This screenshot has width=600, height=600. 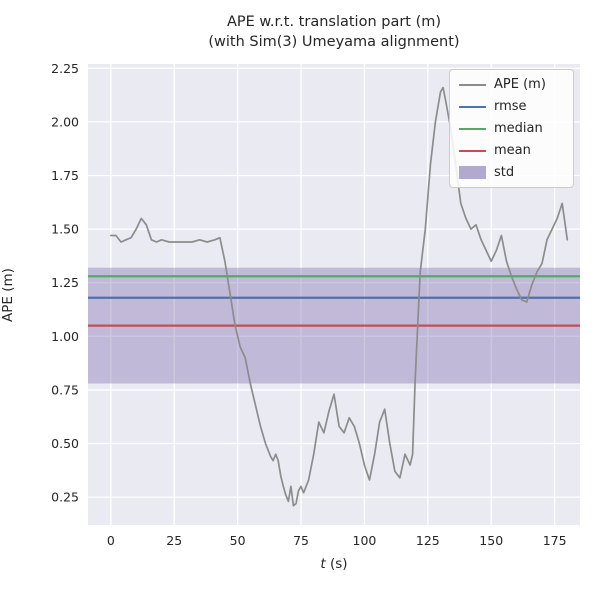 What do you see at coordinates (301, 540) in the screenshot?
I see `x-tick-label: 75` at bounding box center [301, 540].